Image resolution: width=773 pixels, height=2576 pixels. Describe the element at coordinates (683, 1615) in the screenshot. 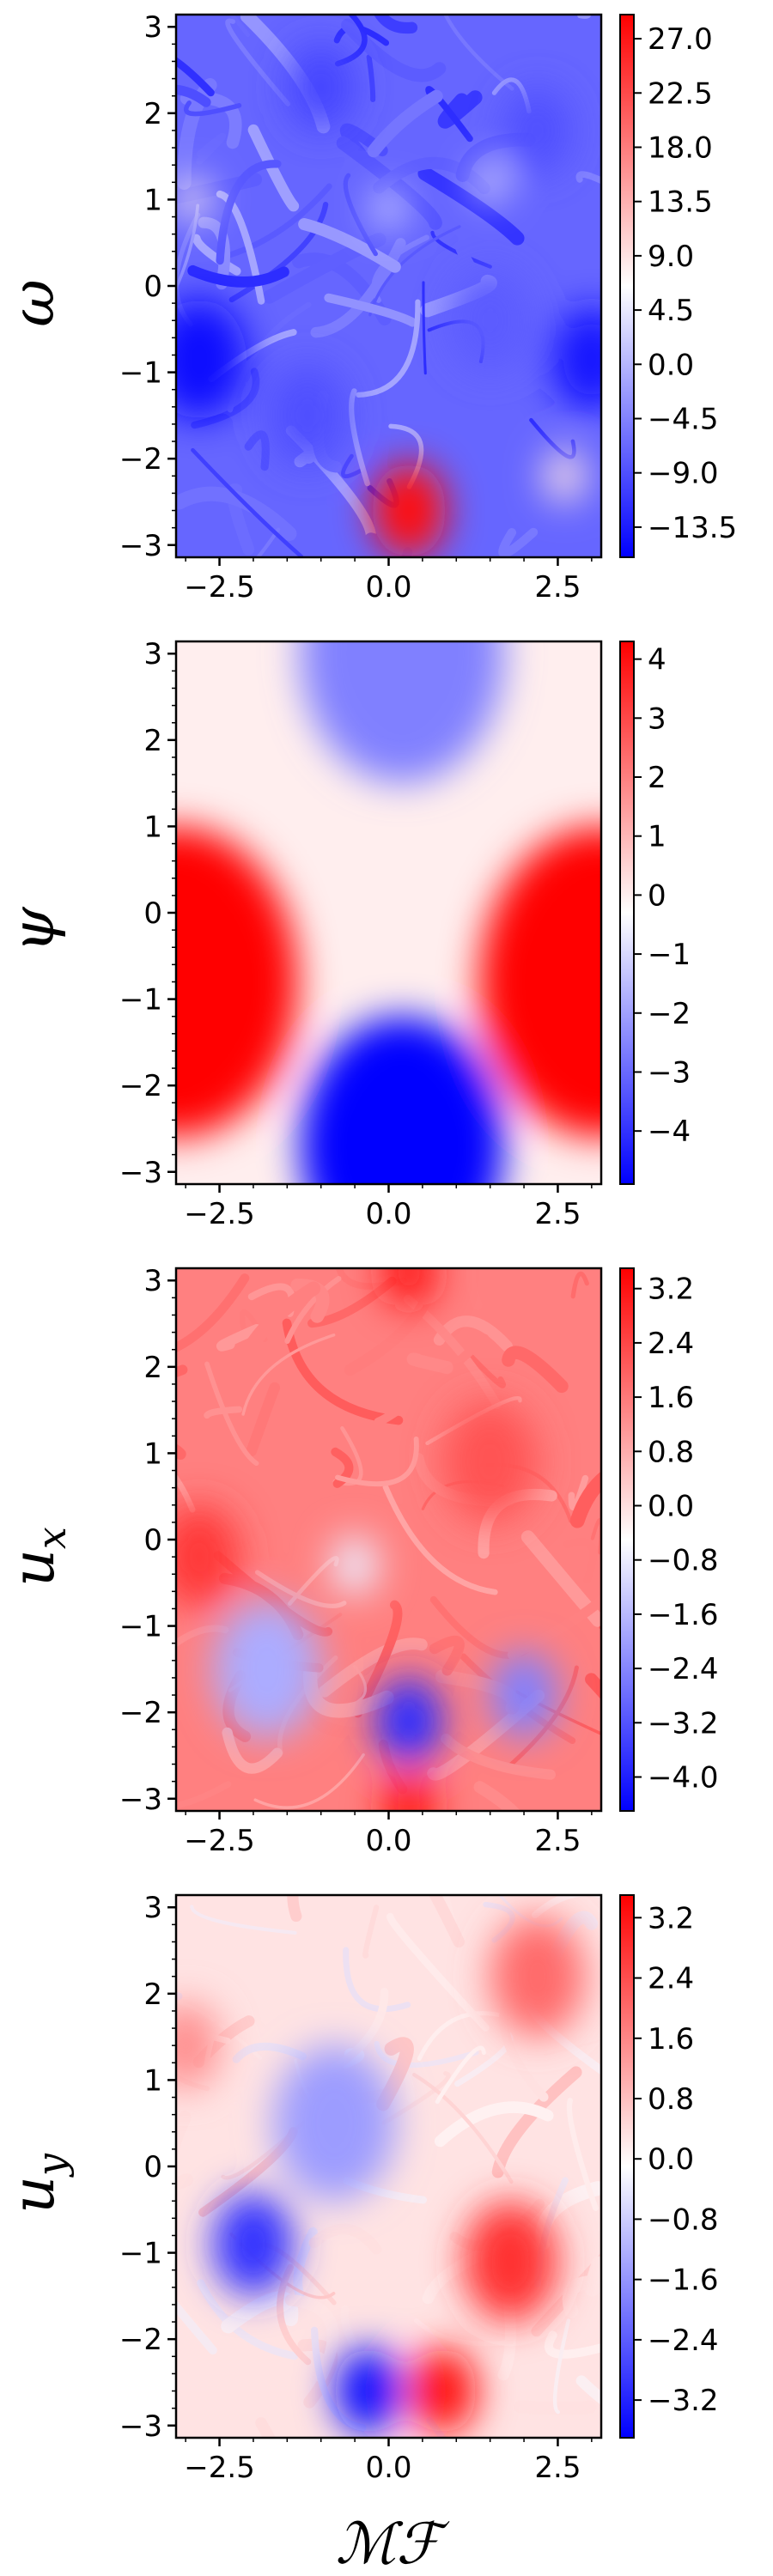

I see `colorbar-tick-label: −1.6` at that location.